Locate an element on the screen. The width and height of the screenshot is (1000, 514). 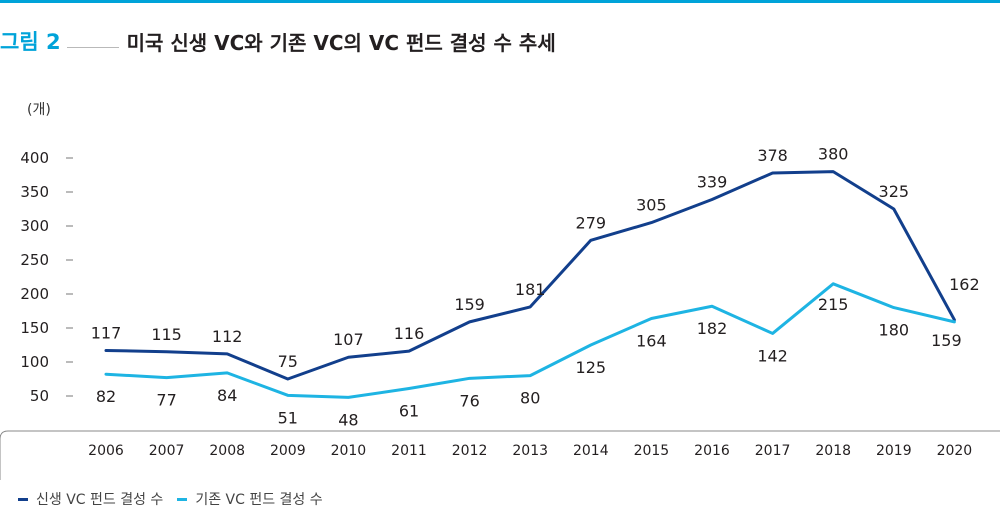
x-tick-label: 2019 is located at coordinates (894, 451).